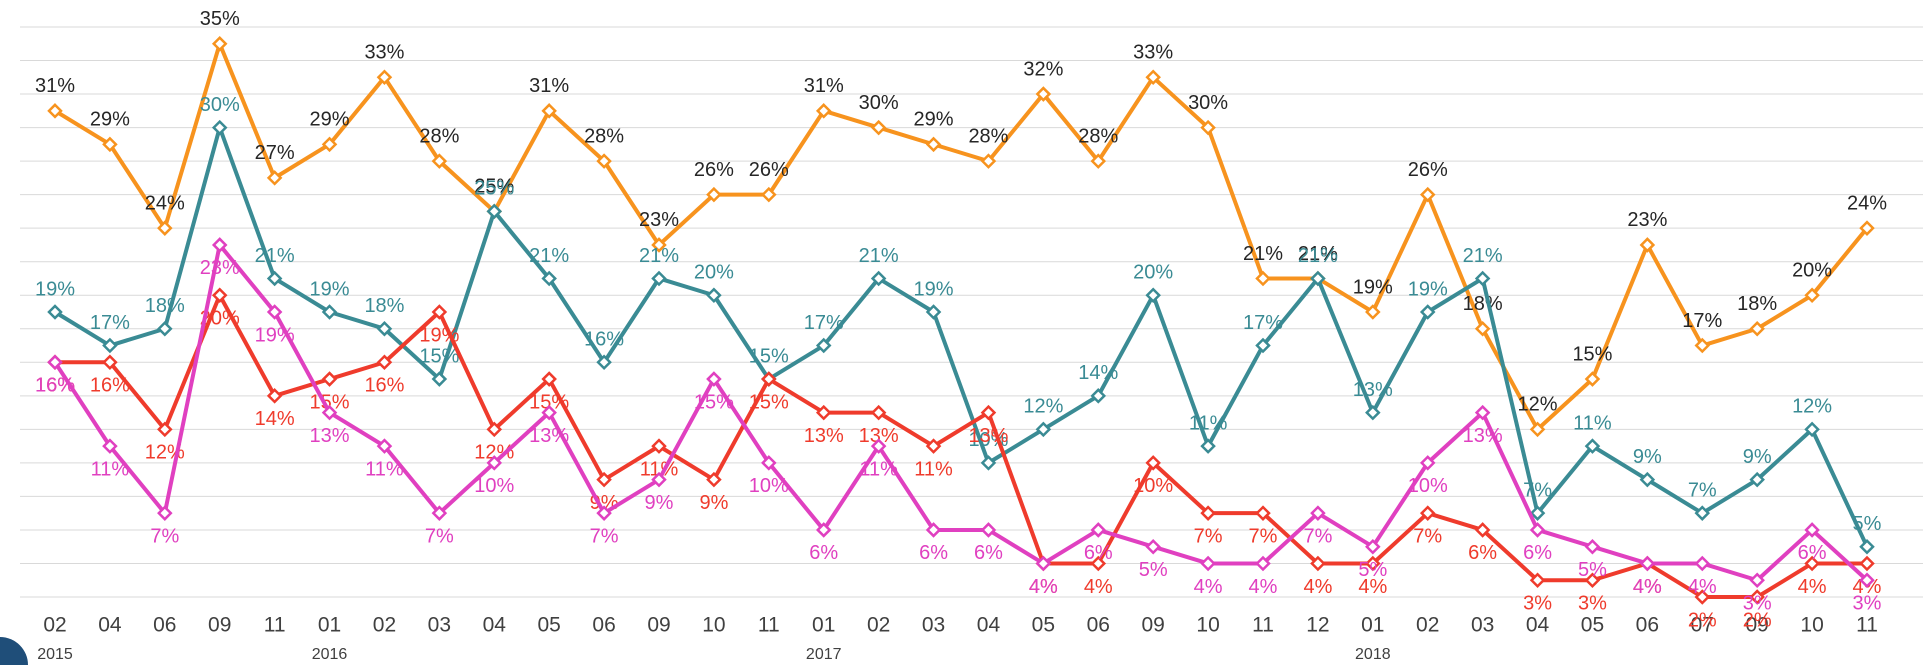 The height and width of the screenshot is (665, 1923). Describe the element at coordinates (1208, 103) in the screenshot. I see `value-label: 30%` at that location.